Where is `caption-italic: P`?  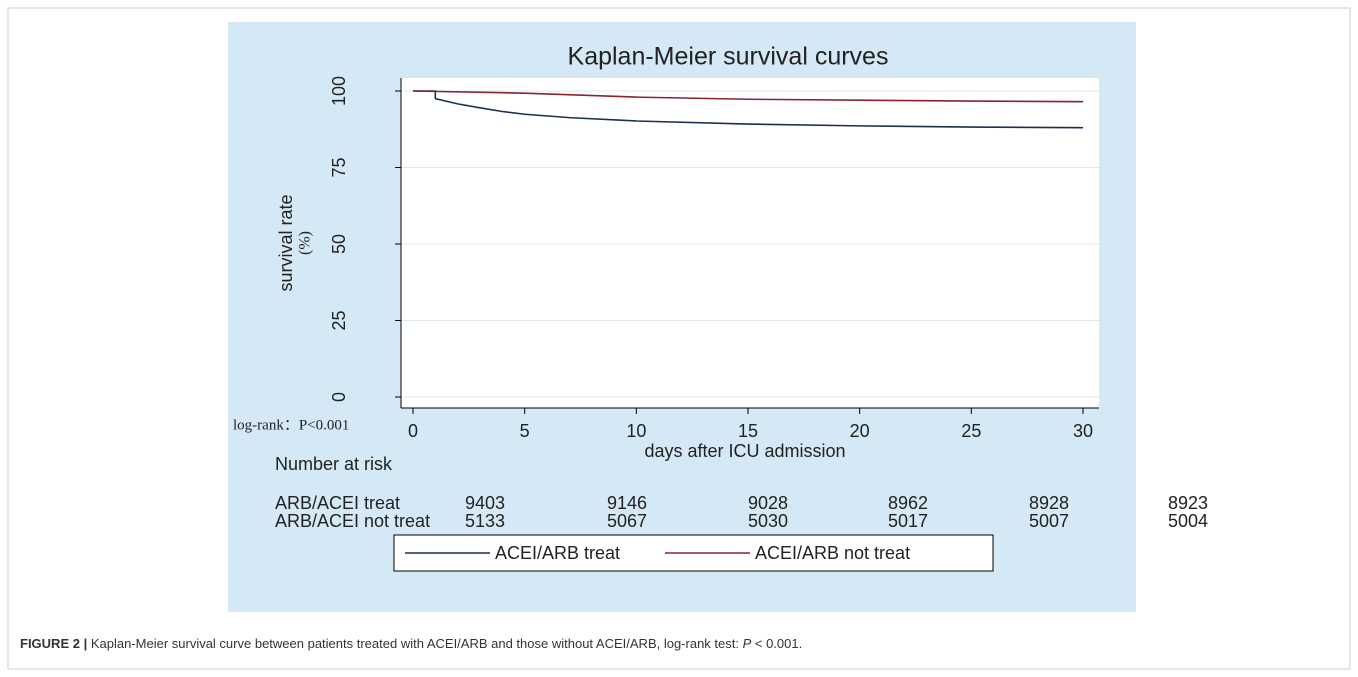
caption-italic: P is located at coordinates (747, 643).